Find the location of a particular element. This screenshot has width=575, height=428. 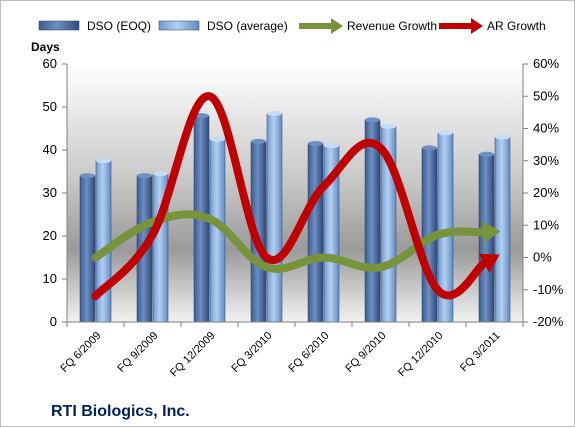

arrowhead-ar-growth is located at coordinates (489, 263).